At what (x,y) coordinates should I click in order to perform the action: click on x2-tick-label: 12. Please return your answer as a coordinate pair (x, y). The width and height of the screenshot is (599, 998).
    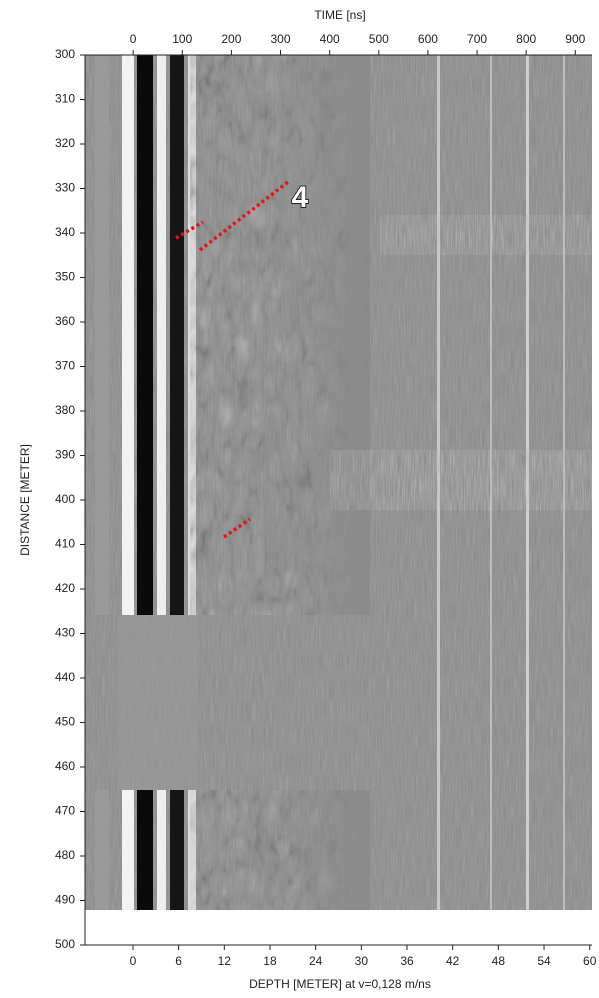
    Looking at the image, I should click on (225, 961).